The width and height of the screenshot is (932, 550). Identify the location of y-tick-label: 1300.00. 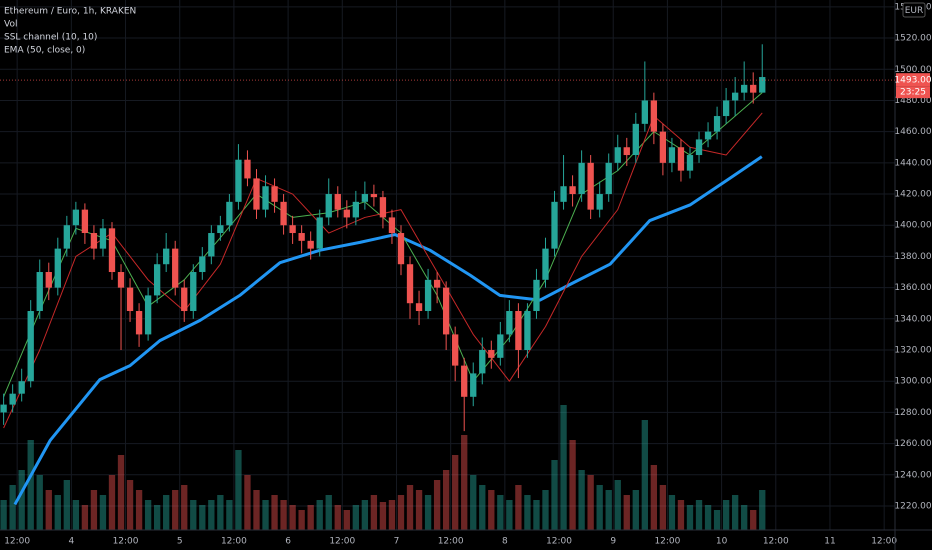
(912, 382).